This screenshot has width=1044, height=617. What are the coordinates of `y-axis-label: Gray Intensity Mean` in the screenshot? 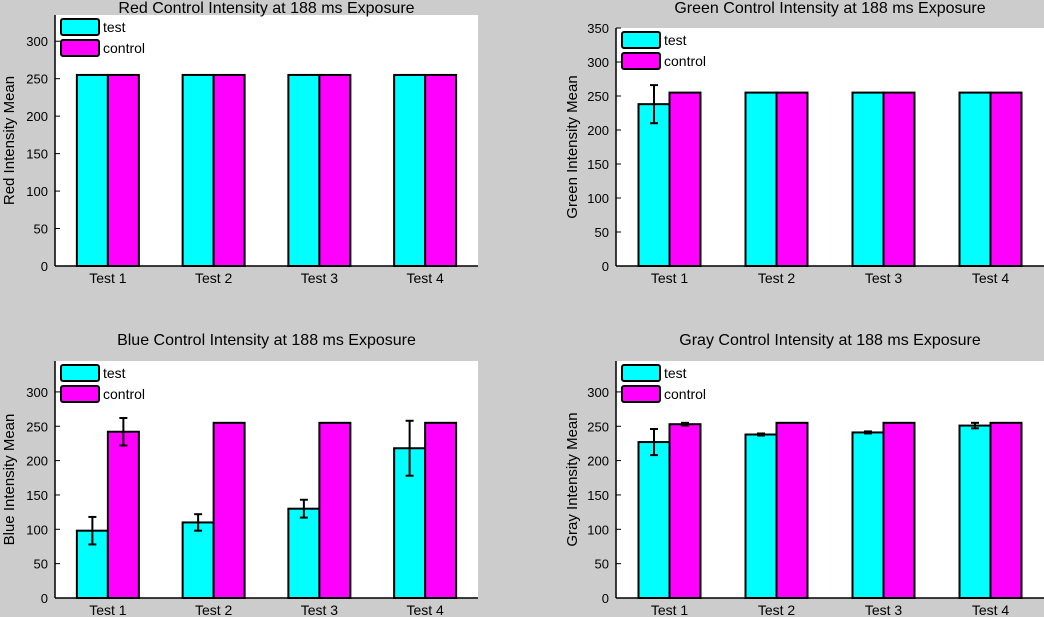 It's located at (572, 479).